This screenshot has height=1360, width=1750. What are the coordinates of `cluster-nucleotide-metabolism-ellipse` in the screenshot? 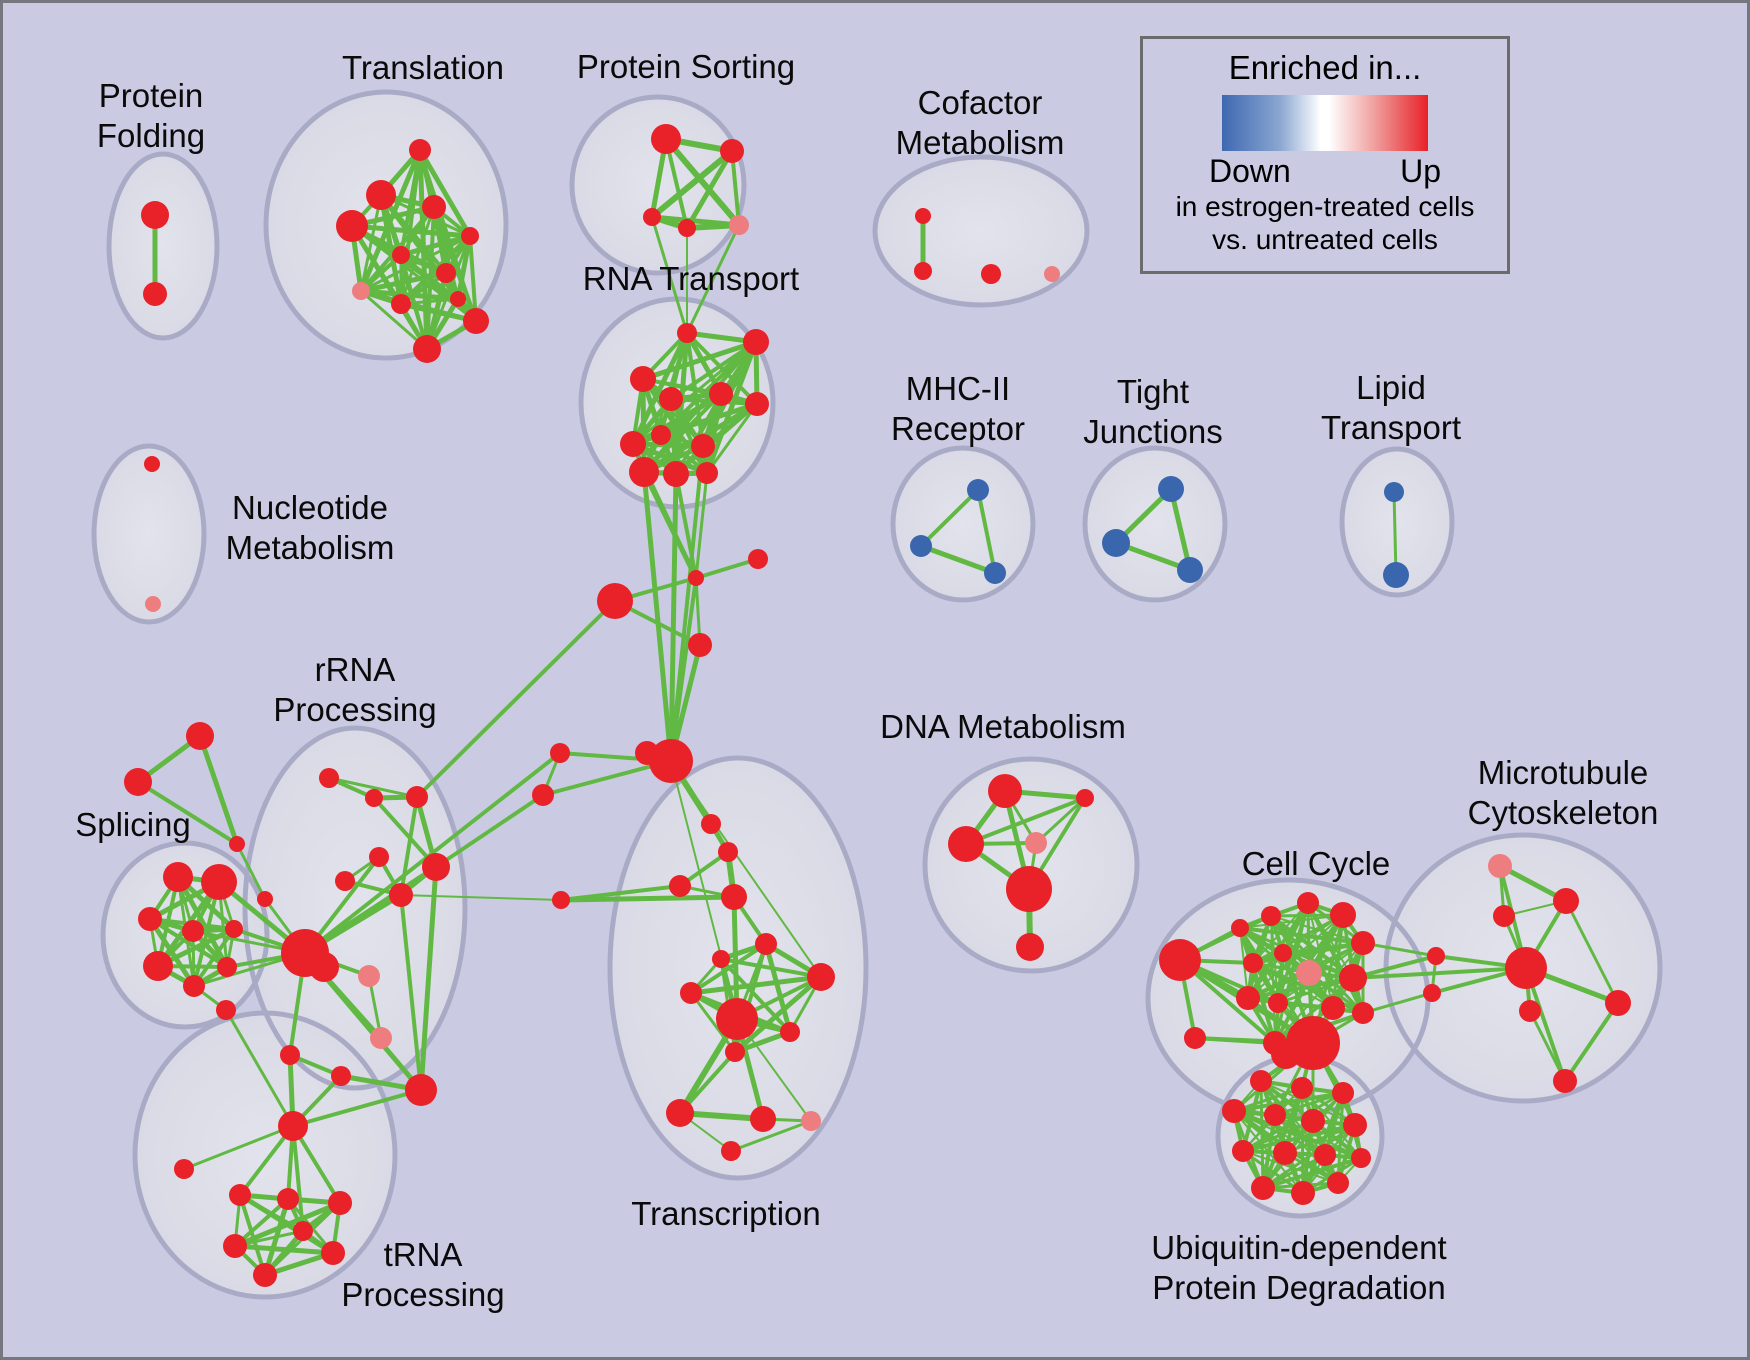 It's located at (149, 534).